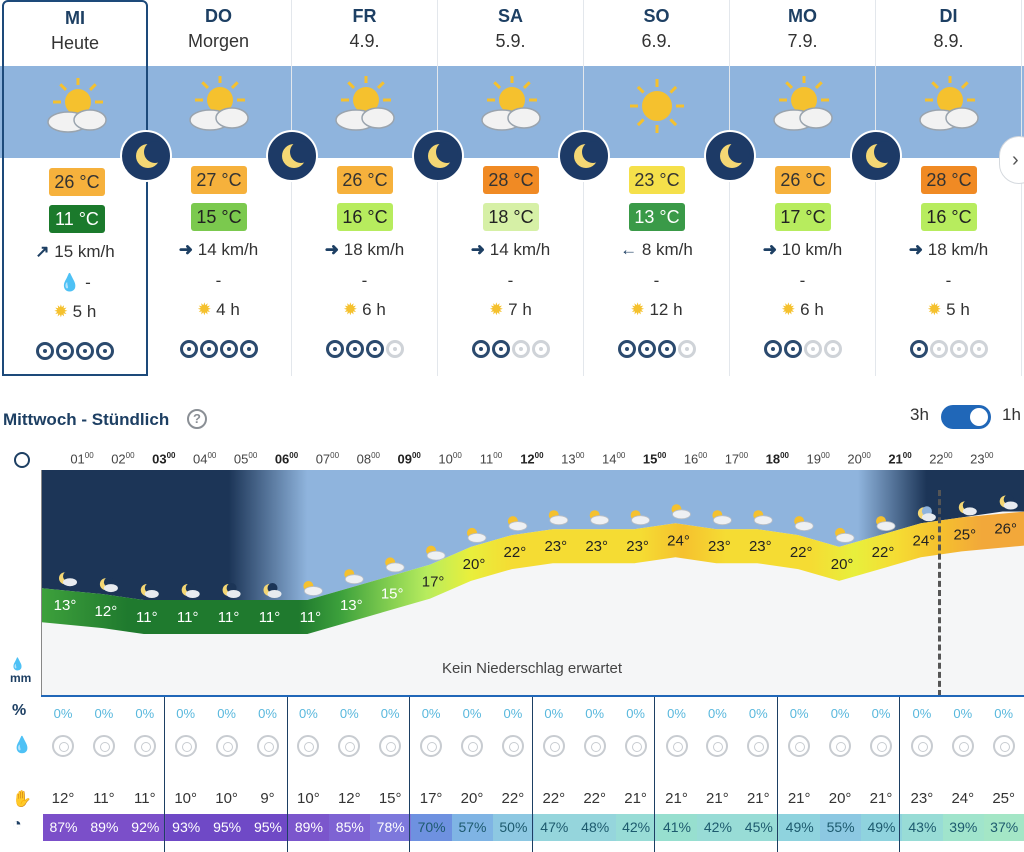  What do you see at coordinates (842, 564) in the screenshot?
I see `temp-label: 20°` at bounding box center [842, 564].